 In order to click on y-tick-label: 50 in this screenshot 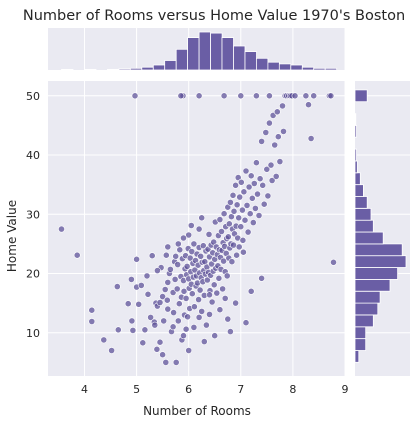, I will do `click(33, 96)`.